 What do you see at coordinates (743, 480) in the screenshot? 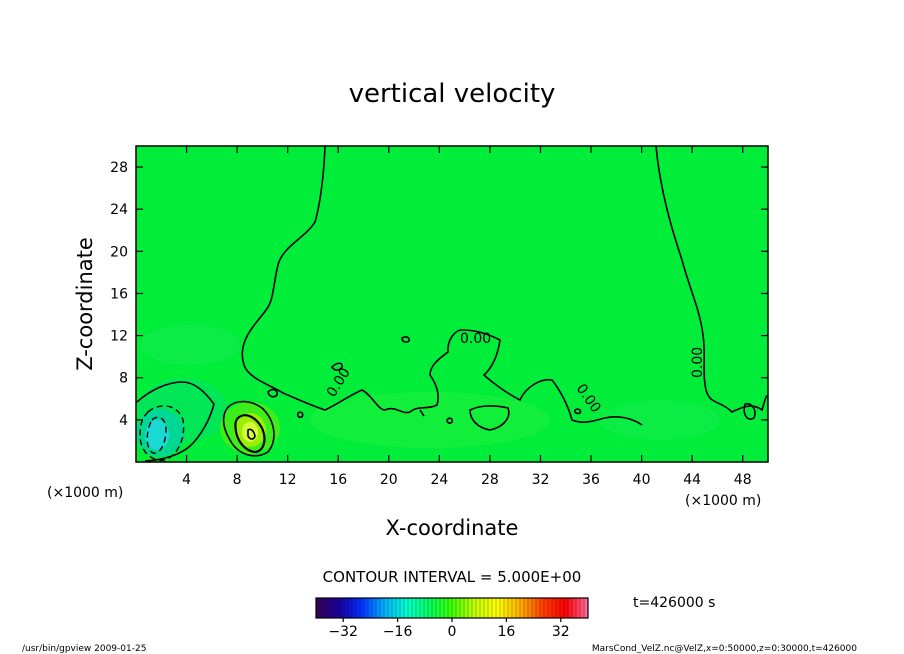
I see `x-tick-label: 48` at bounding box center [743, 480].